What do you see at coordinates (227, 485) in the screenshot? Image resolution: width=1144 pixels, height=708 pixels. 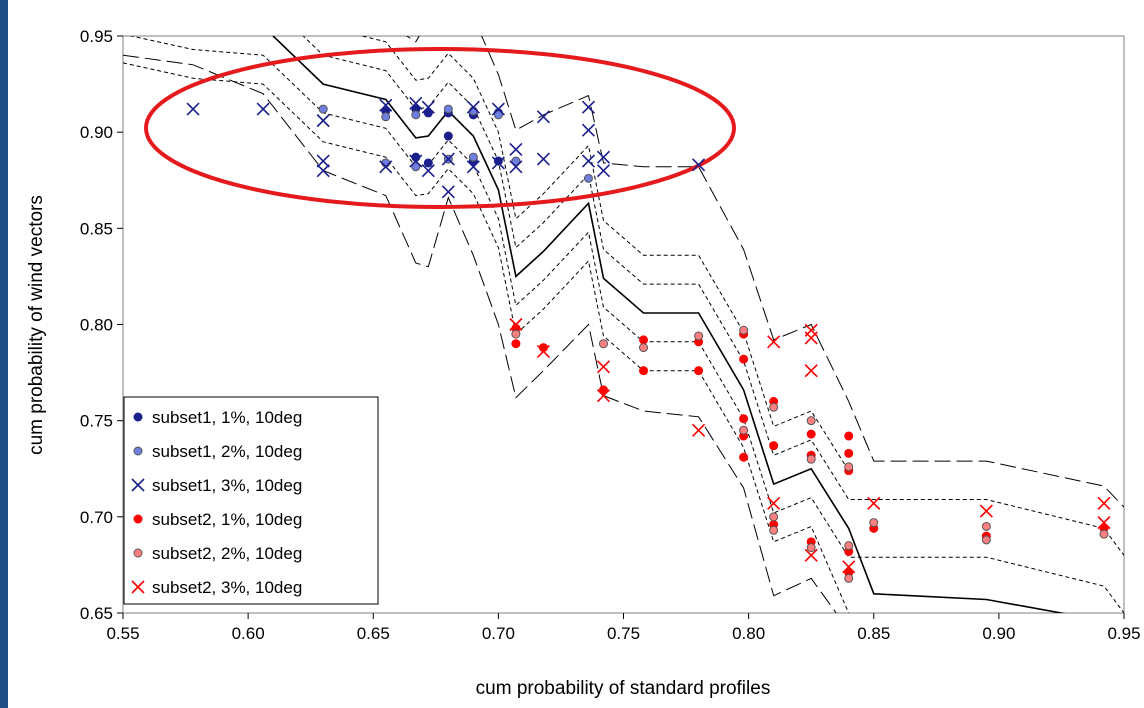 I see `legend-label: subset1, 3%, 10deg` at bounding box center [227, 485].